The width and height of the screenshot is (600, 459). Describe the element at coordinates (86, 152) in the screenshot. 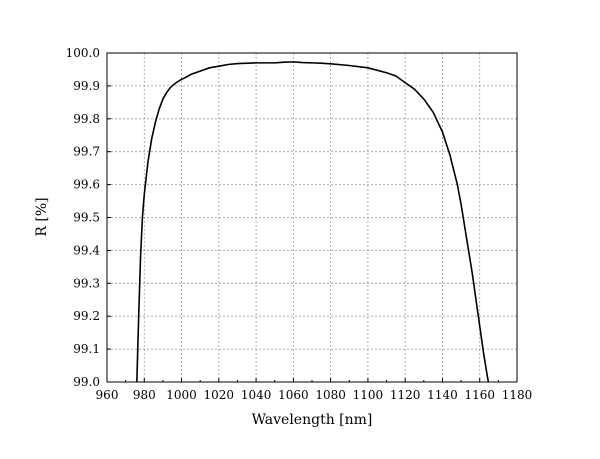

I see `y-tick-label: 99.7` at that location.